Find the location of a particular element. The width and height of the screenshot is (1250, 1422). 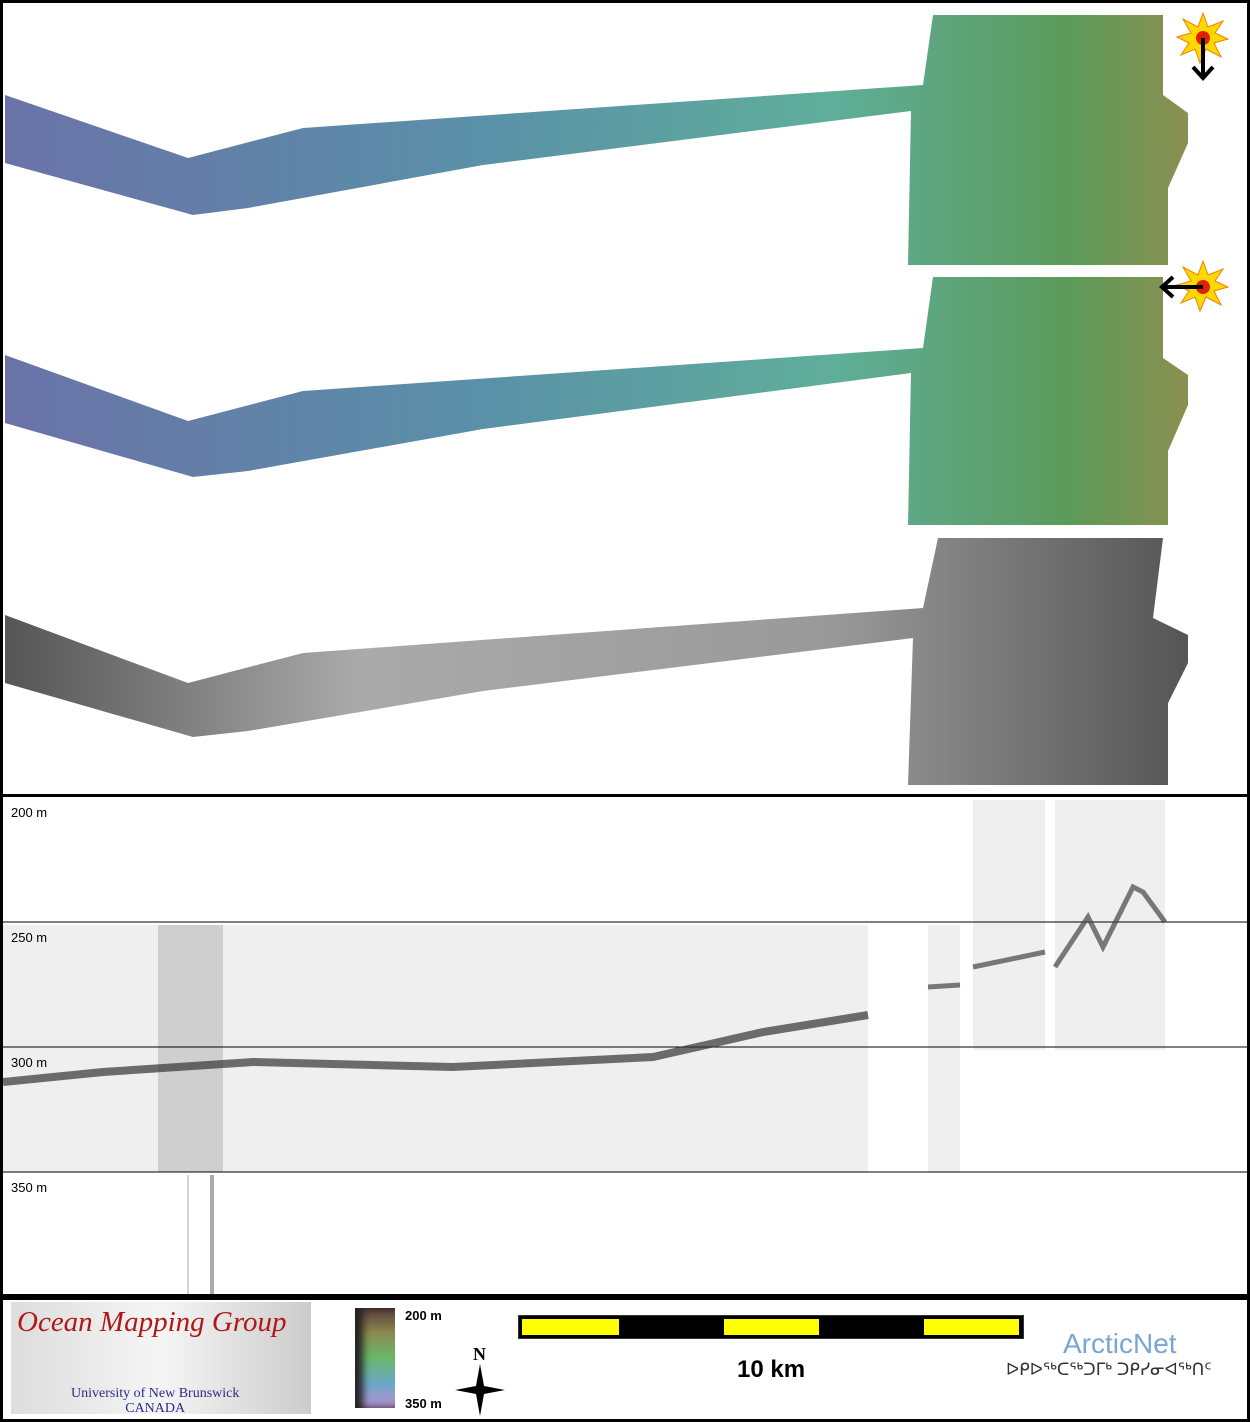

north-arrow-icon is located at coordinates (480, 1390).